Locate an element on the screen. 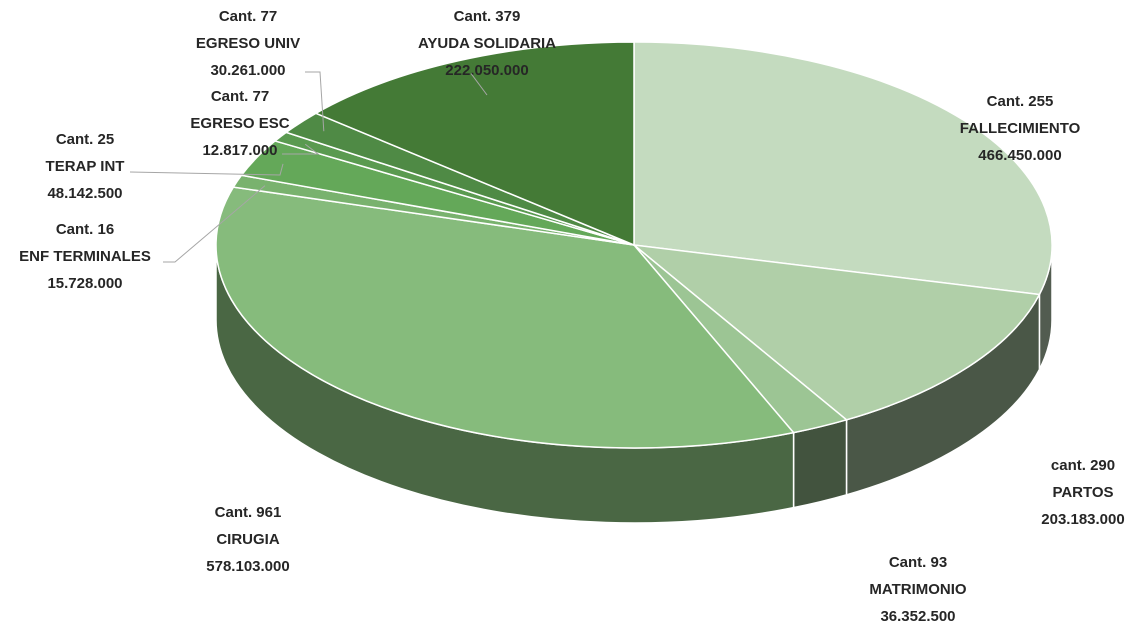  category-label: FALLECIMIENTO is located at coordinates (1020, 128).